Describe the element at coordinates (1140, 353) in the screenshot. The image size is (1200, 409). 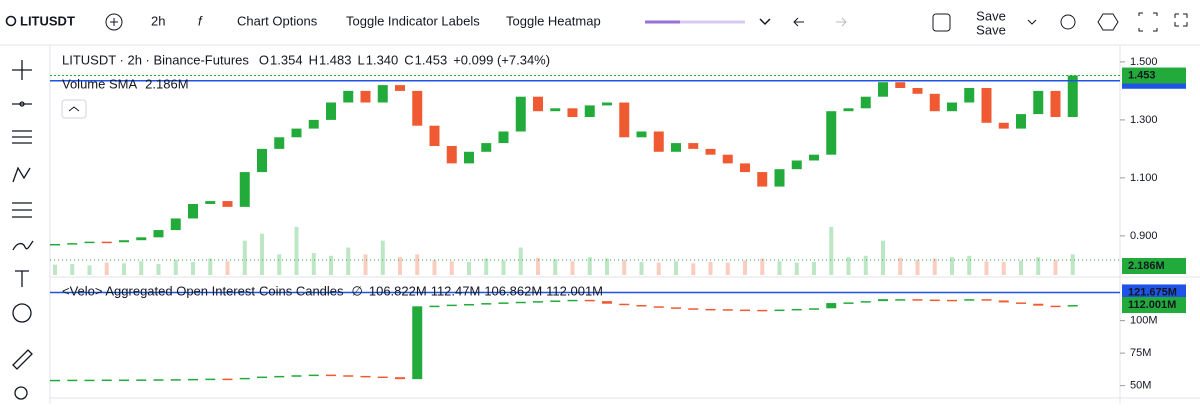
I see `y-tick-label: 75M` at that location.